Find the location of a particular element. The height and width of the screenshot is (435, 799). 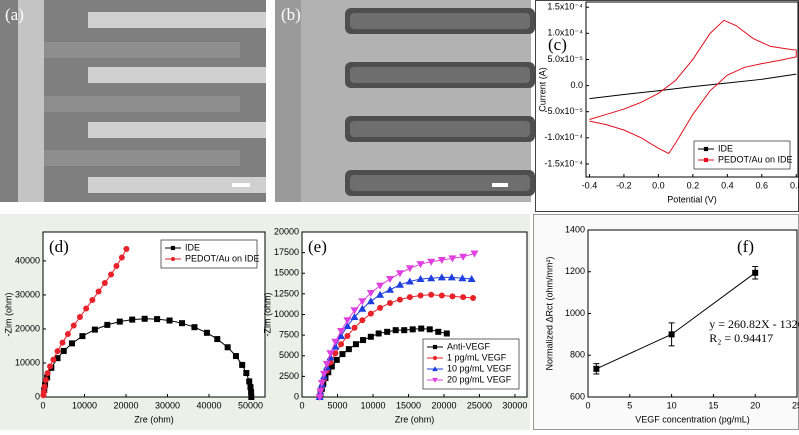

x-tick-label: 0.4 is located at coordinates (727, 185).